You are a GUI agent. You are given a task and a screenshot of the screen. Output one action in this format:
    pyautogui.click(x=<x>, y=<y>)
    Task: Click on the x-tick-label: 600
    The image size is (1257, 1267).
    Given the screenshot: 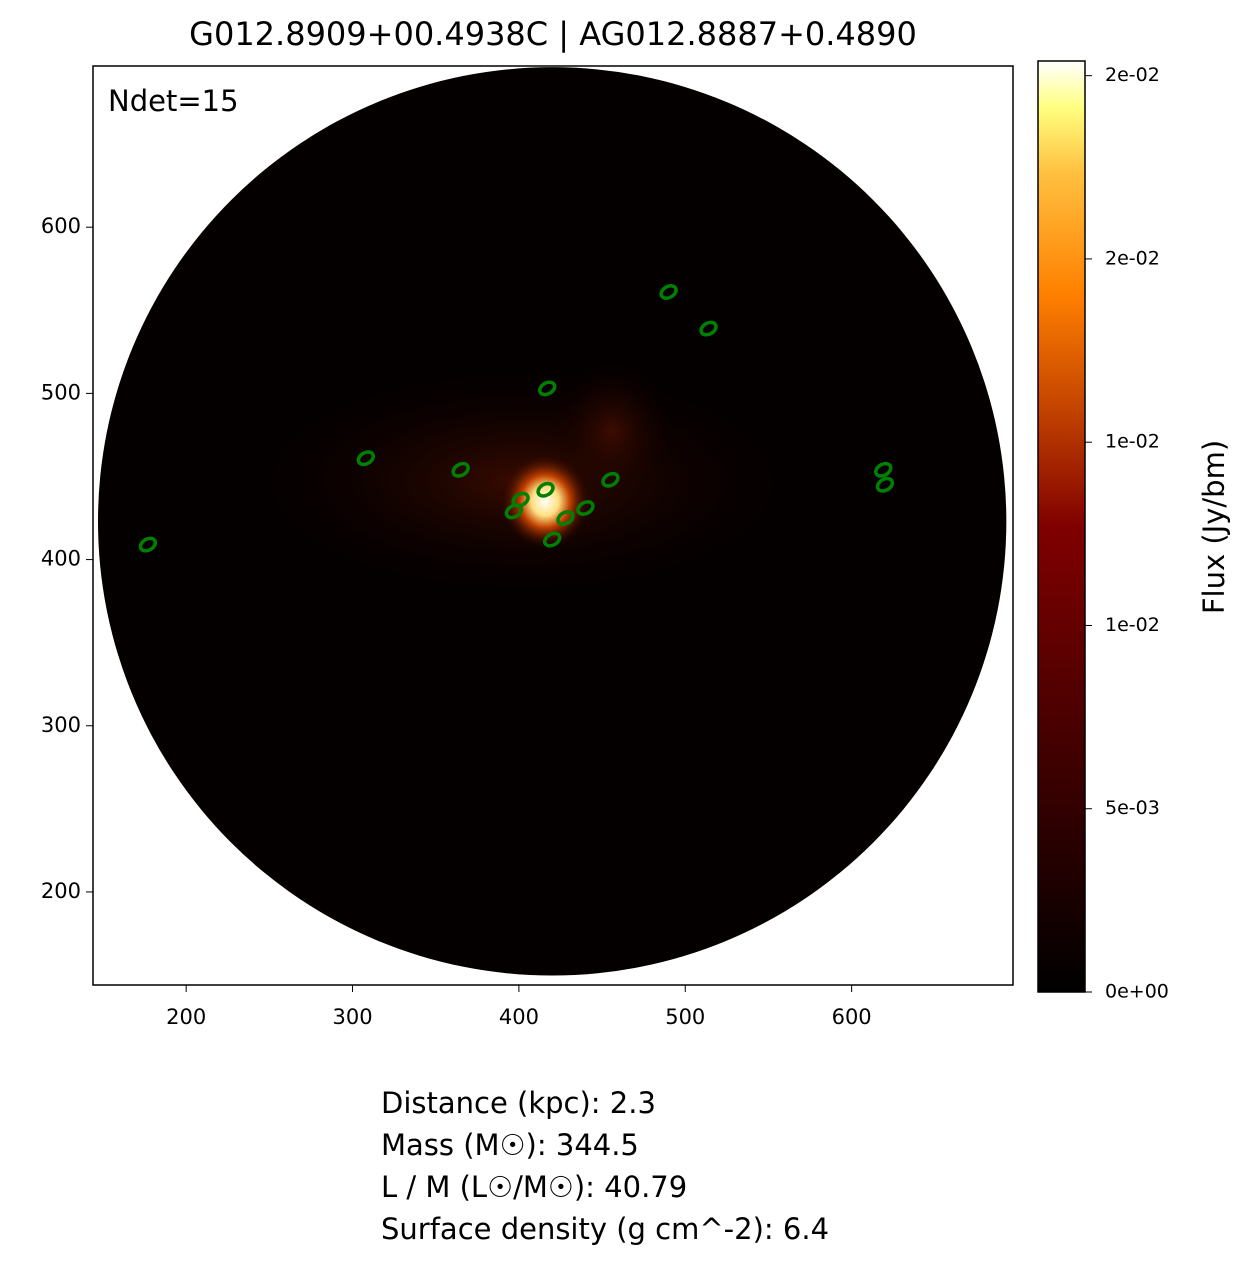 What is the action you would take?
    pyautogui.click(x=852, y=1017)
    